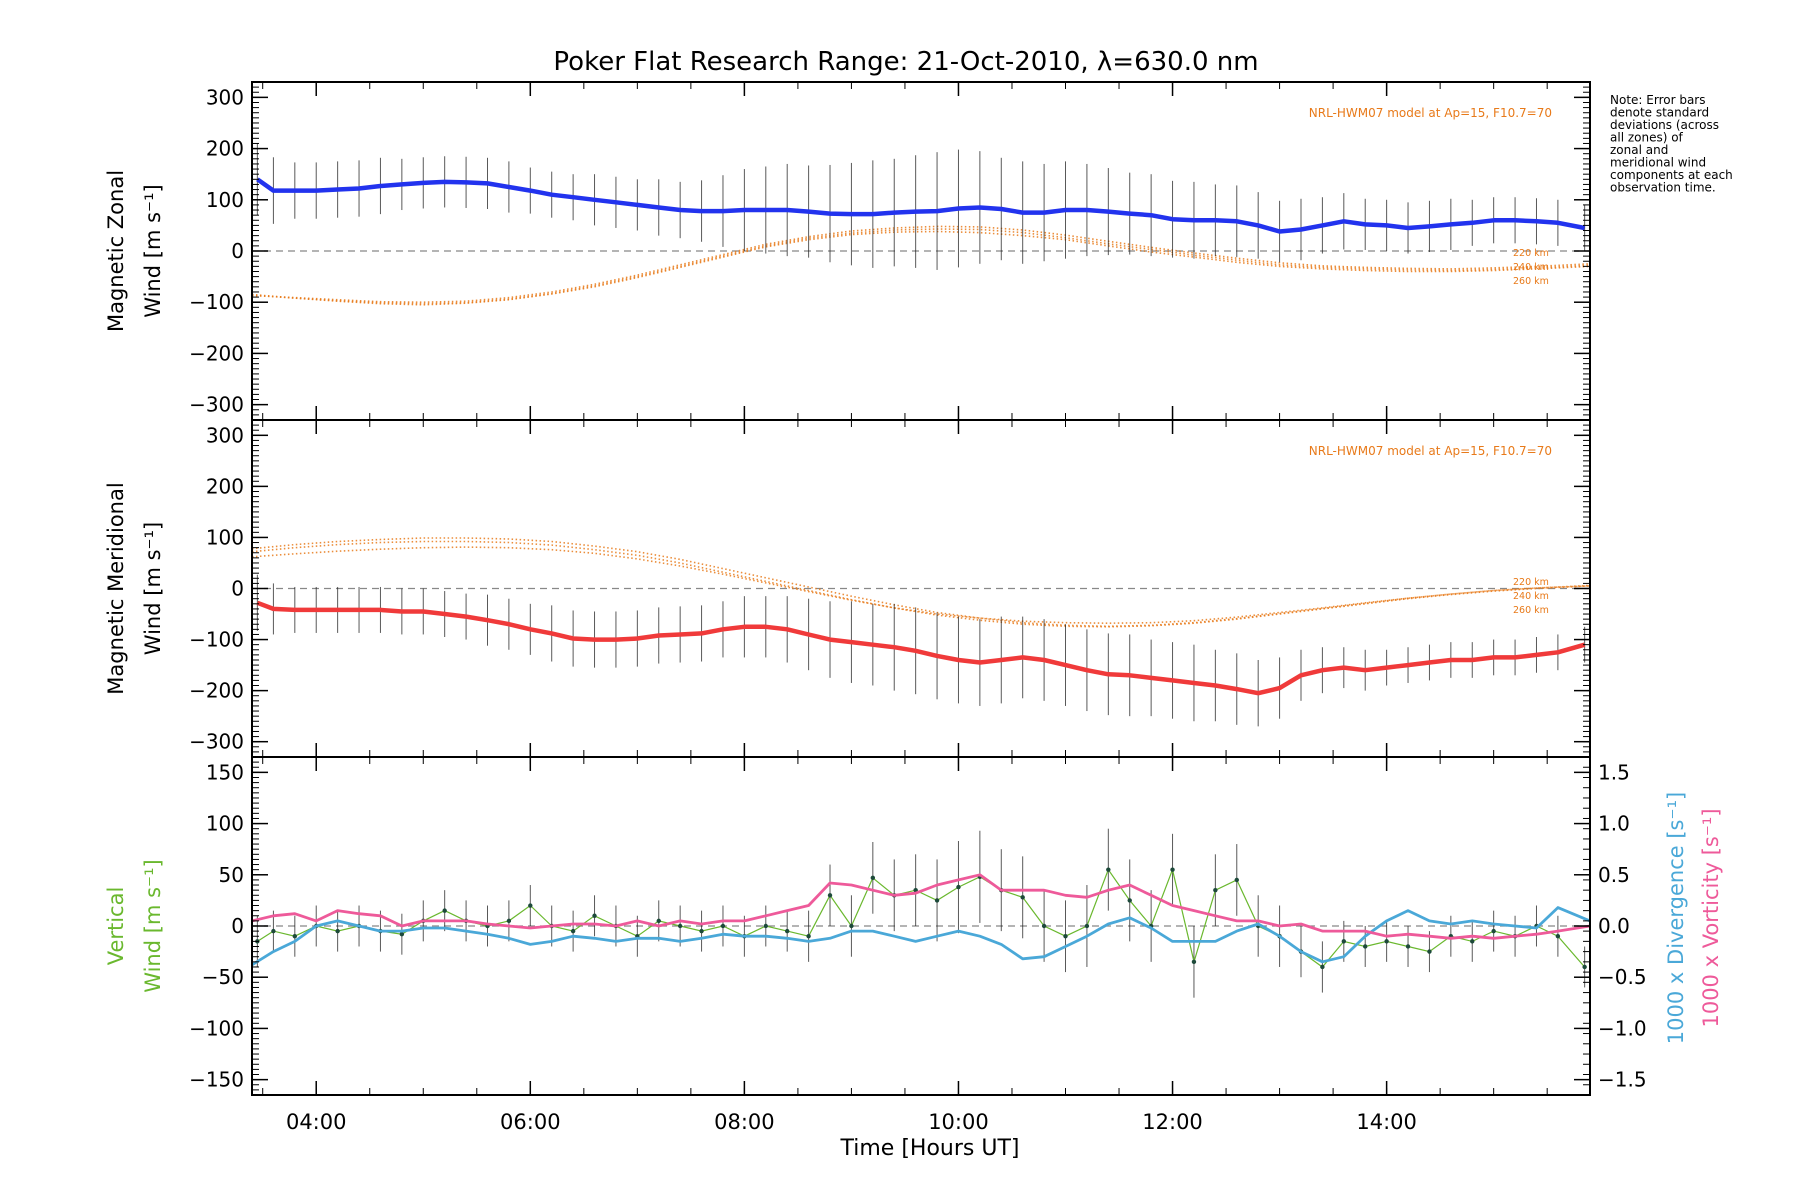  What do you see at coordinates (316, 1122) in the screenshot?
I see `x-tick-label: 04:00` at bounding box center [316, 1122].